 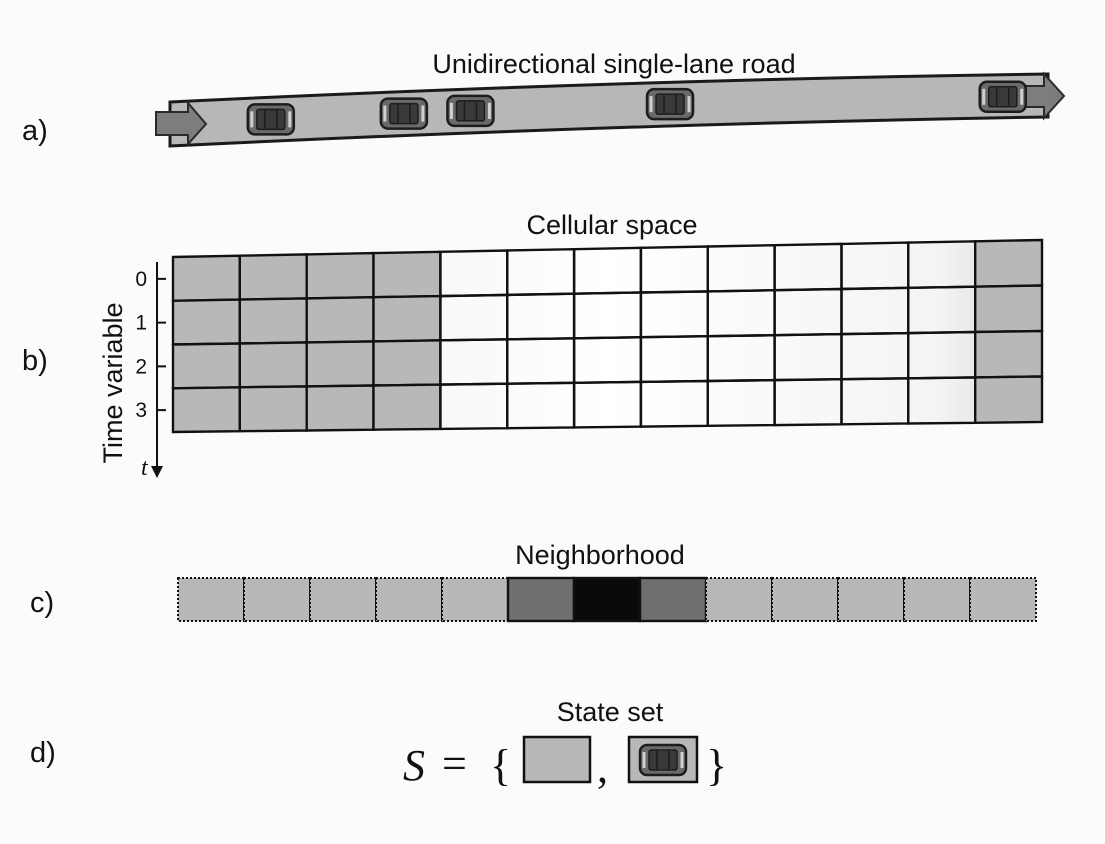 I want to click on neighborhood-panel: Neighborhood, so click(x=607, y=581).